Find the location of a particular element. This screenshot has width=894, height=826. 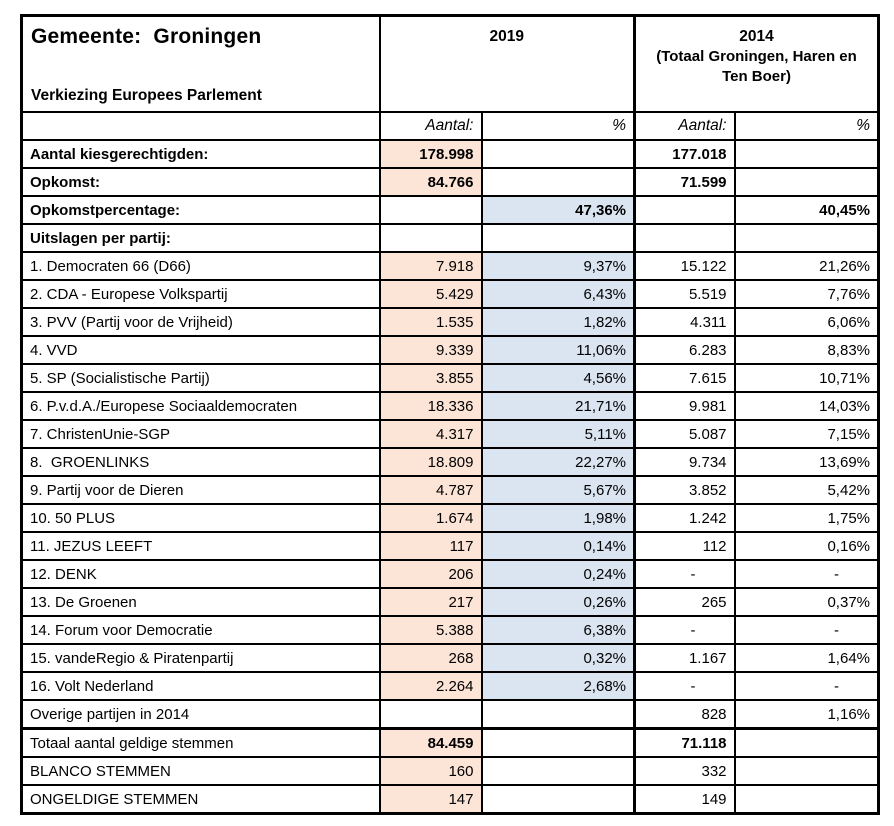

cell-pct-2014: 8,83% is located at coordinates (806, 350).